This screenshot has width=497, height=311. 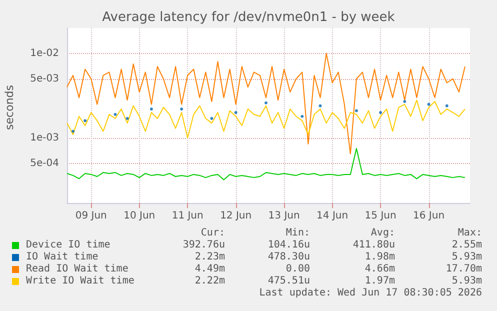 I want to click on x-tick-label: 10 Jun, so click(x=140, y=216).